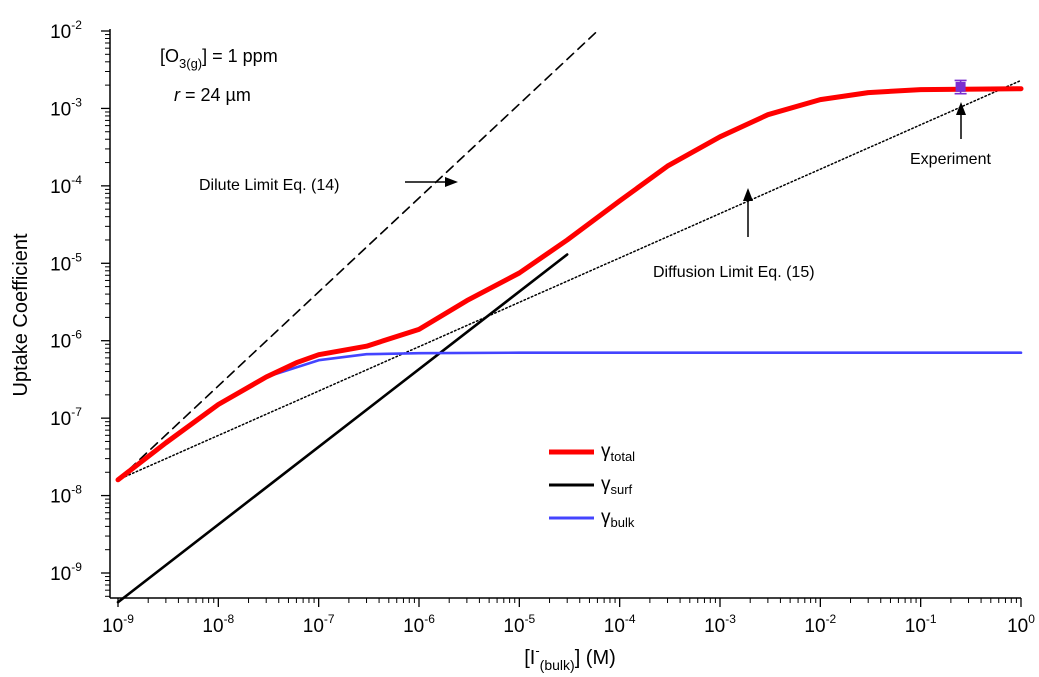 Image resolution: width=1039 pixels, height=677 pixels. I want to click on y-axis-title: Uptake Coefficient, so click(21, 315).